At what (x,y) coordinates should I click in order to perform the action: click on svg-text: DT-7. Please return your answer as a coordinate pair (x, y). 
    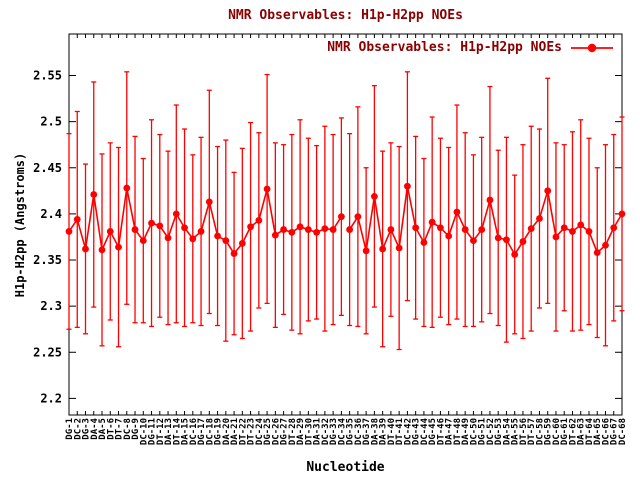
    Looking at the image, I should click on (120, 429).